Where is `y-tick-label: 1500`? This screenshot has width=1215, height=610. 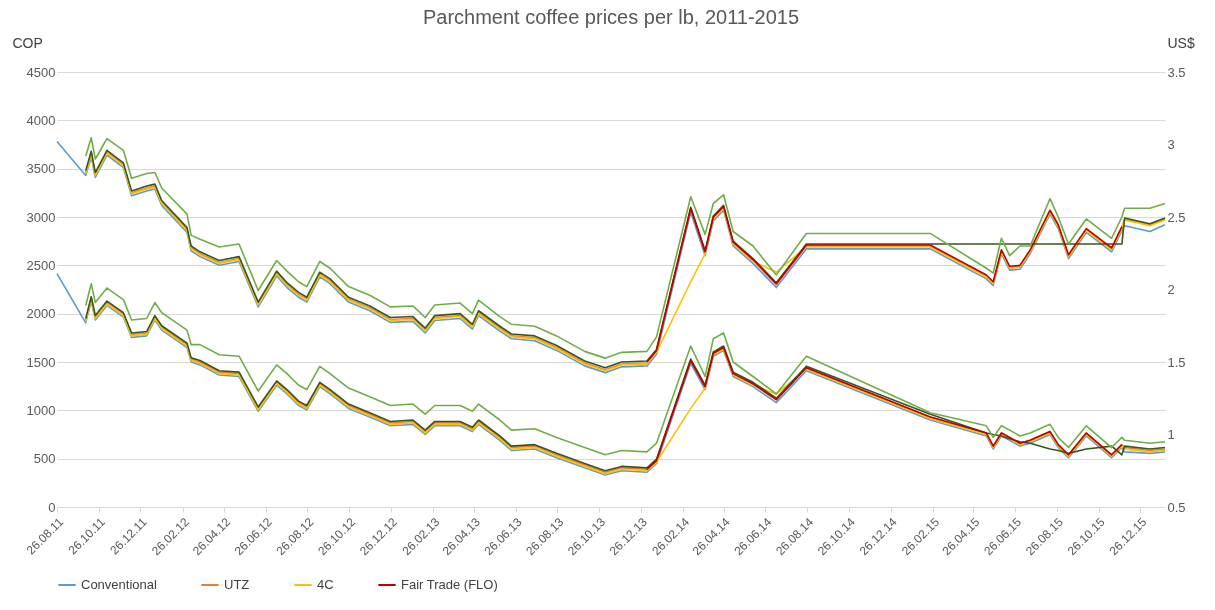 y-tick-label: 1500 is located at coordinates (41, 362).